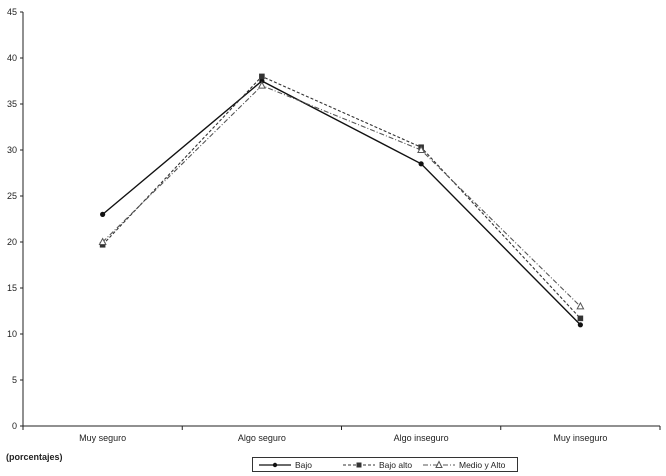 The image size is (666, 476). I want to click on x-tick-label: Muy inseguro, so click(580, 438).